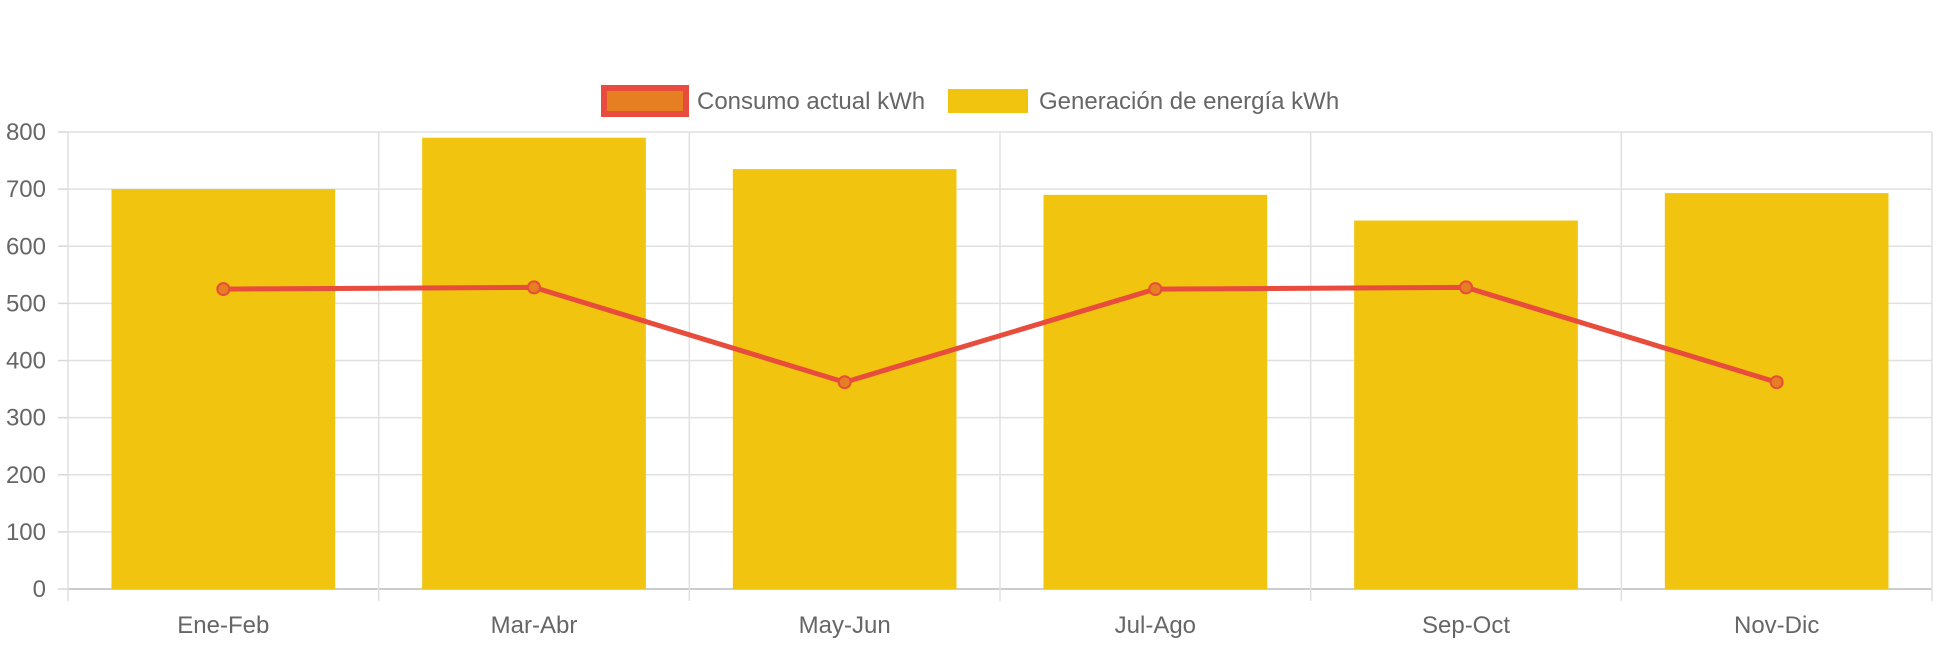  I want to click on legend-label-generacion: Generación de energía kWh, so click(1189, 101).